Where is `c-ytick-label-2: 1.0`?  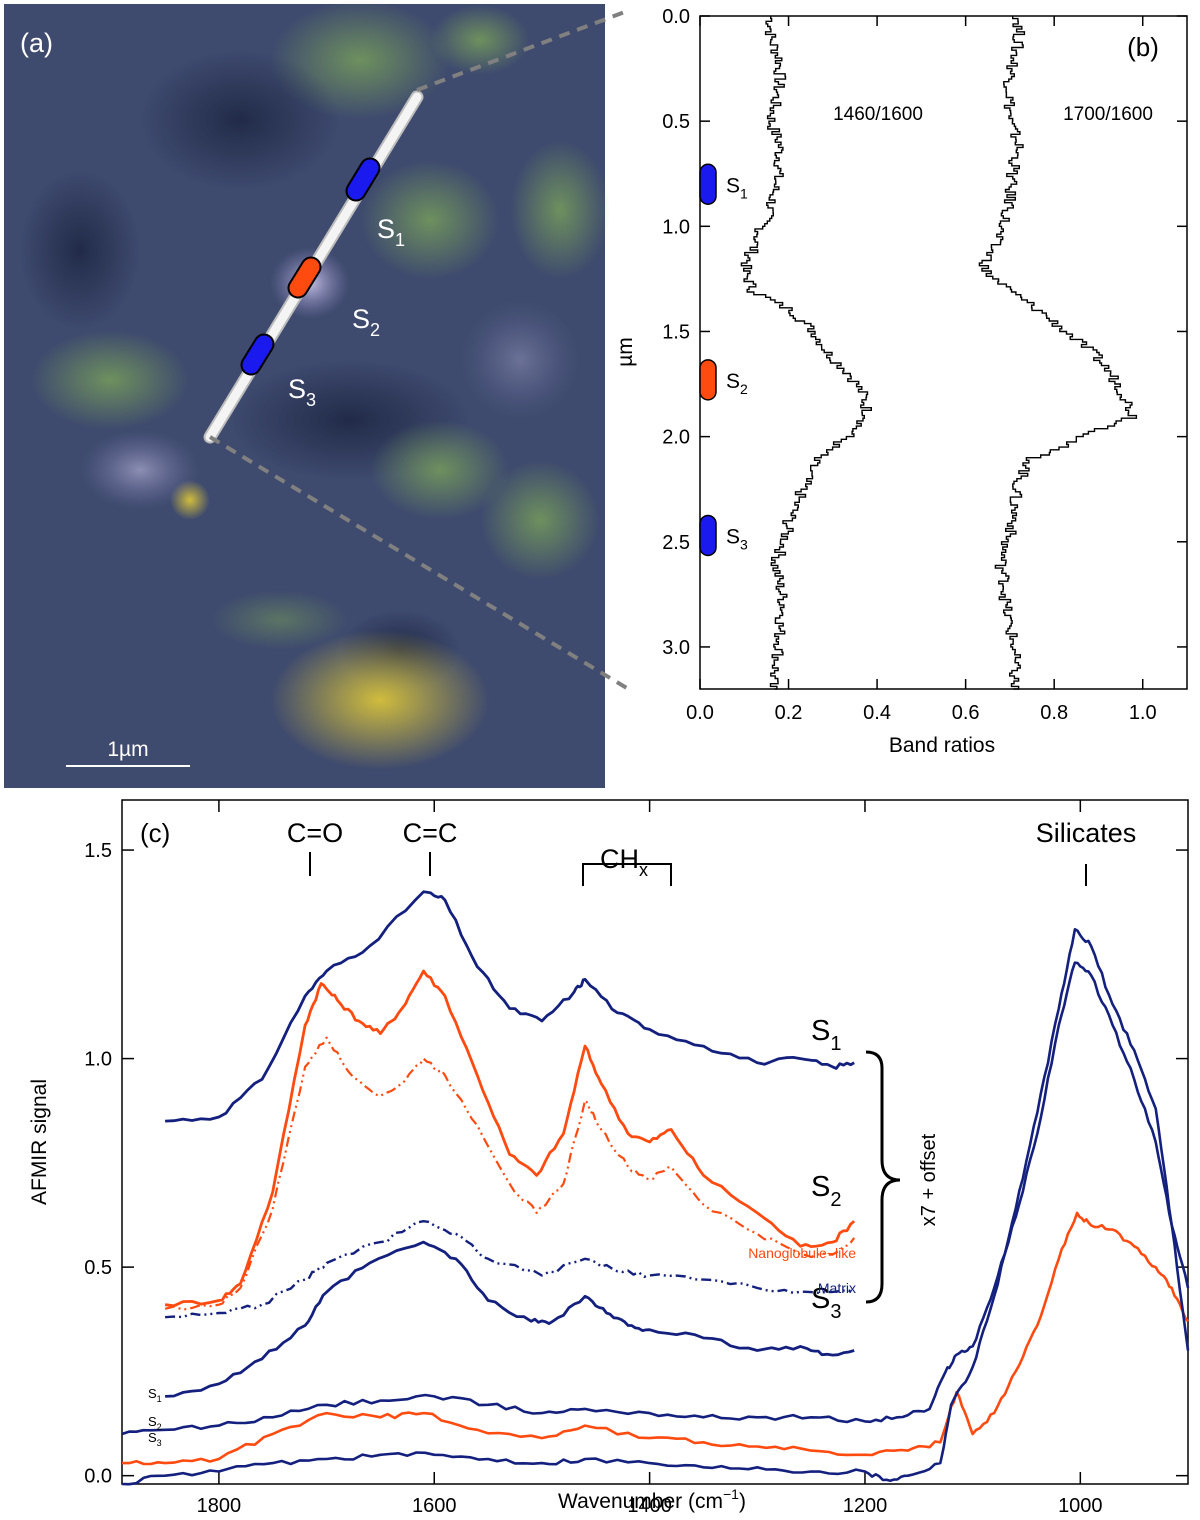 c-ytick-label-2: 1.0 is located at coordinates (98, 1060).